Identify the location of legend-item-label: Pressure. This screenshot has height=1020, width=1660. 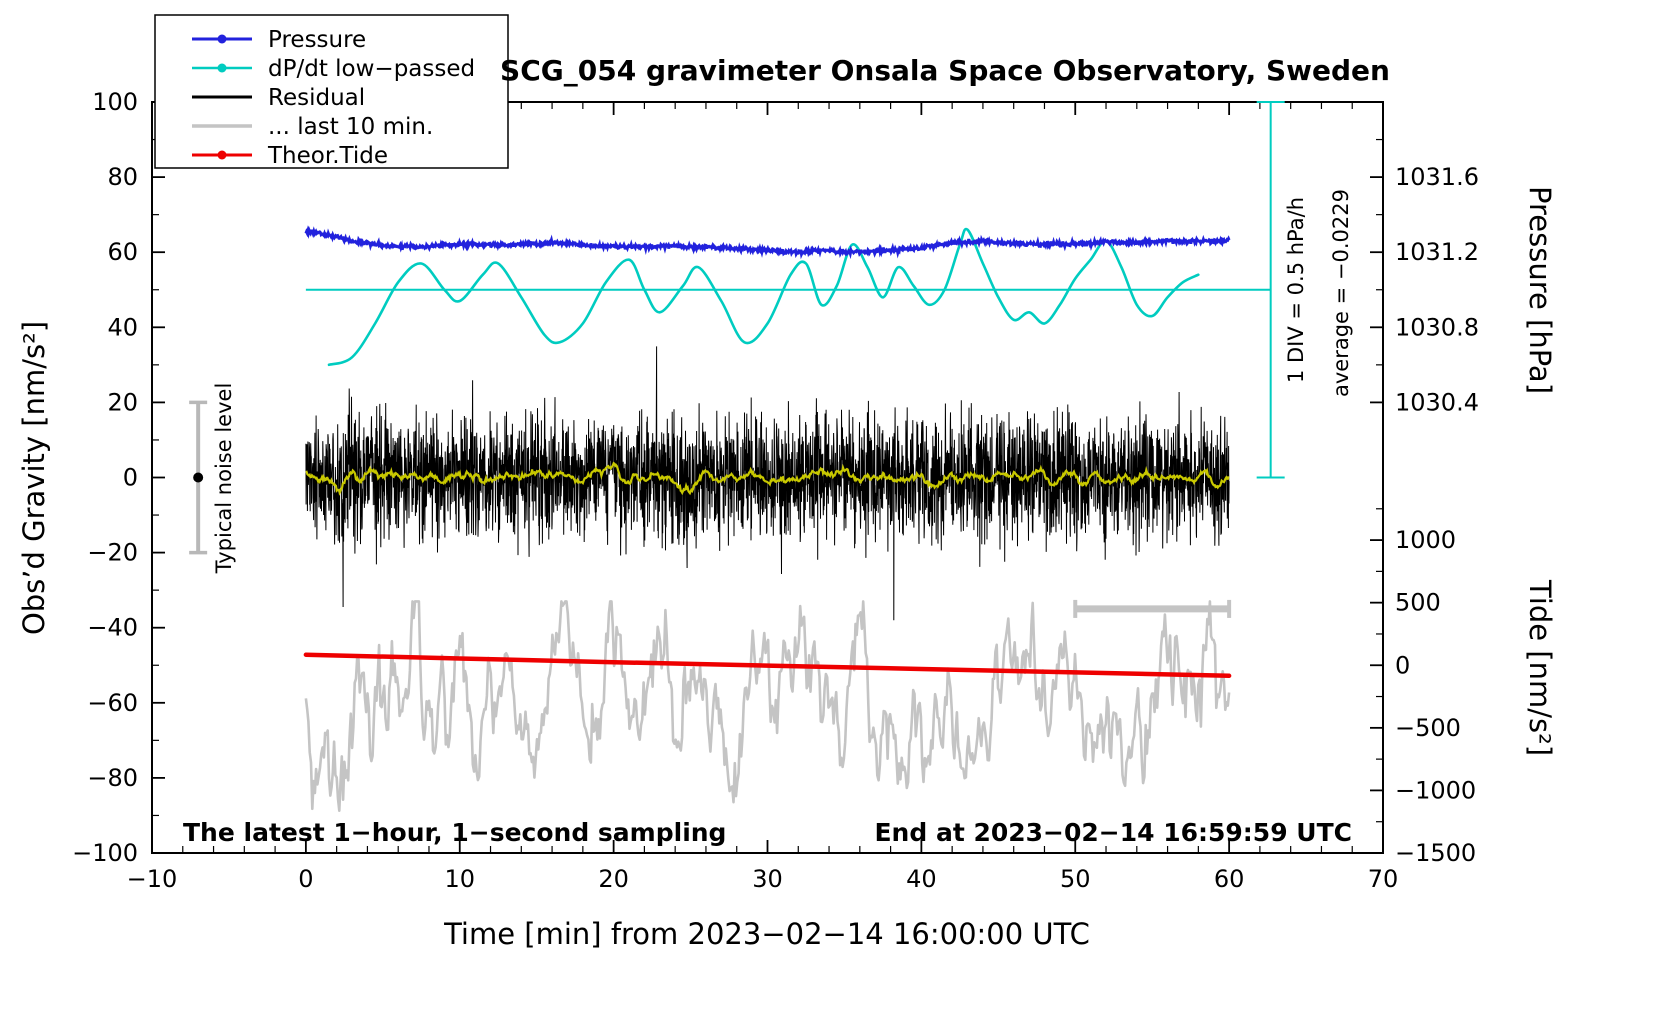
(317, 40).